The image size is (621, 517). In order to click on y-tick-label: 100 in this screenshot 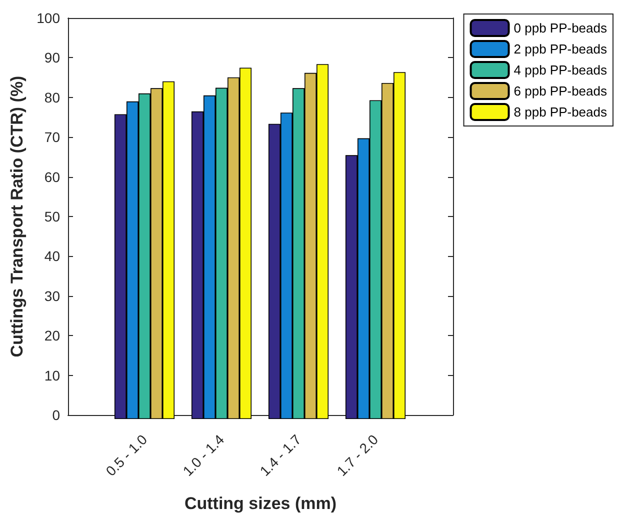, I will do `click(48, 18)`.